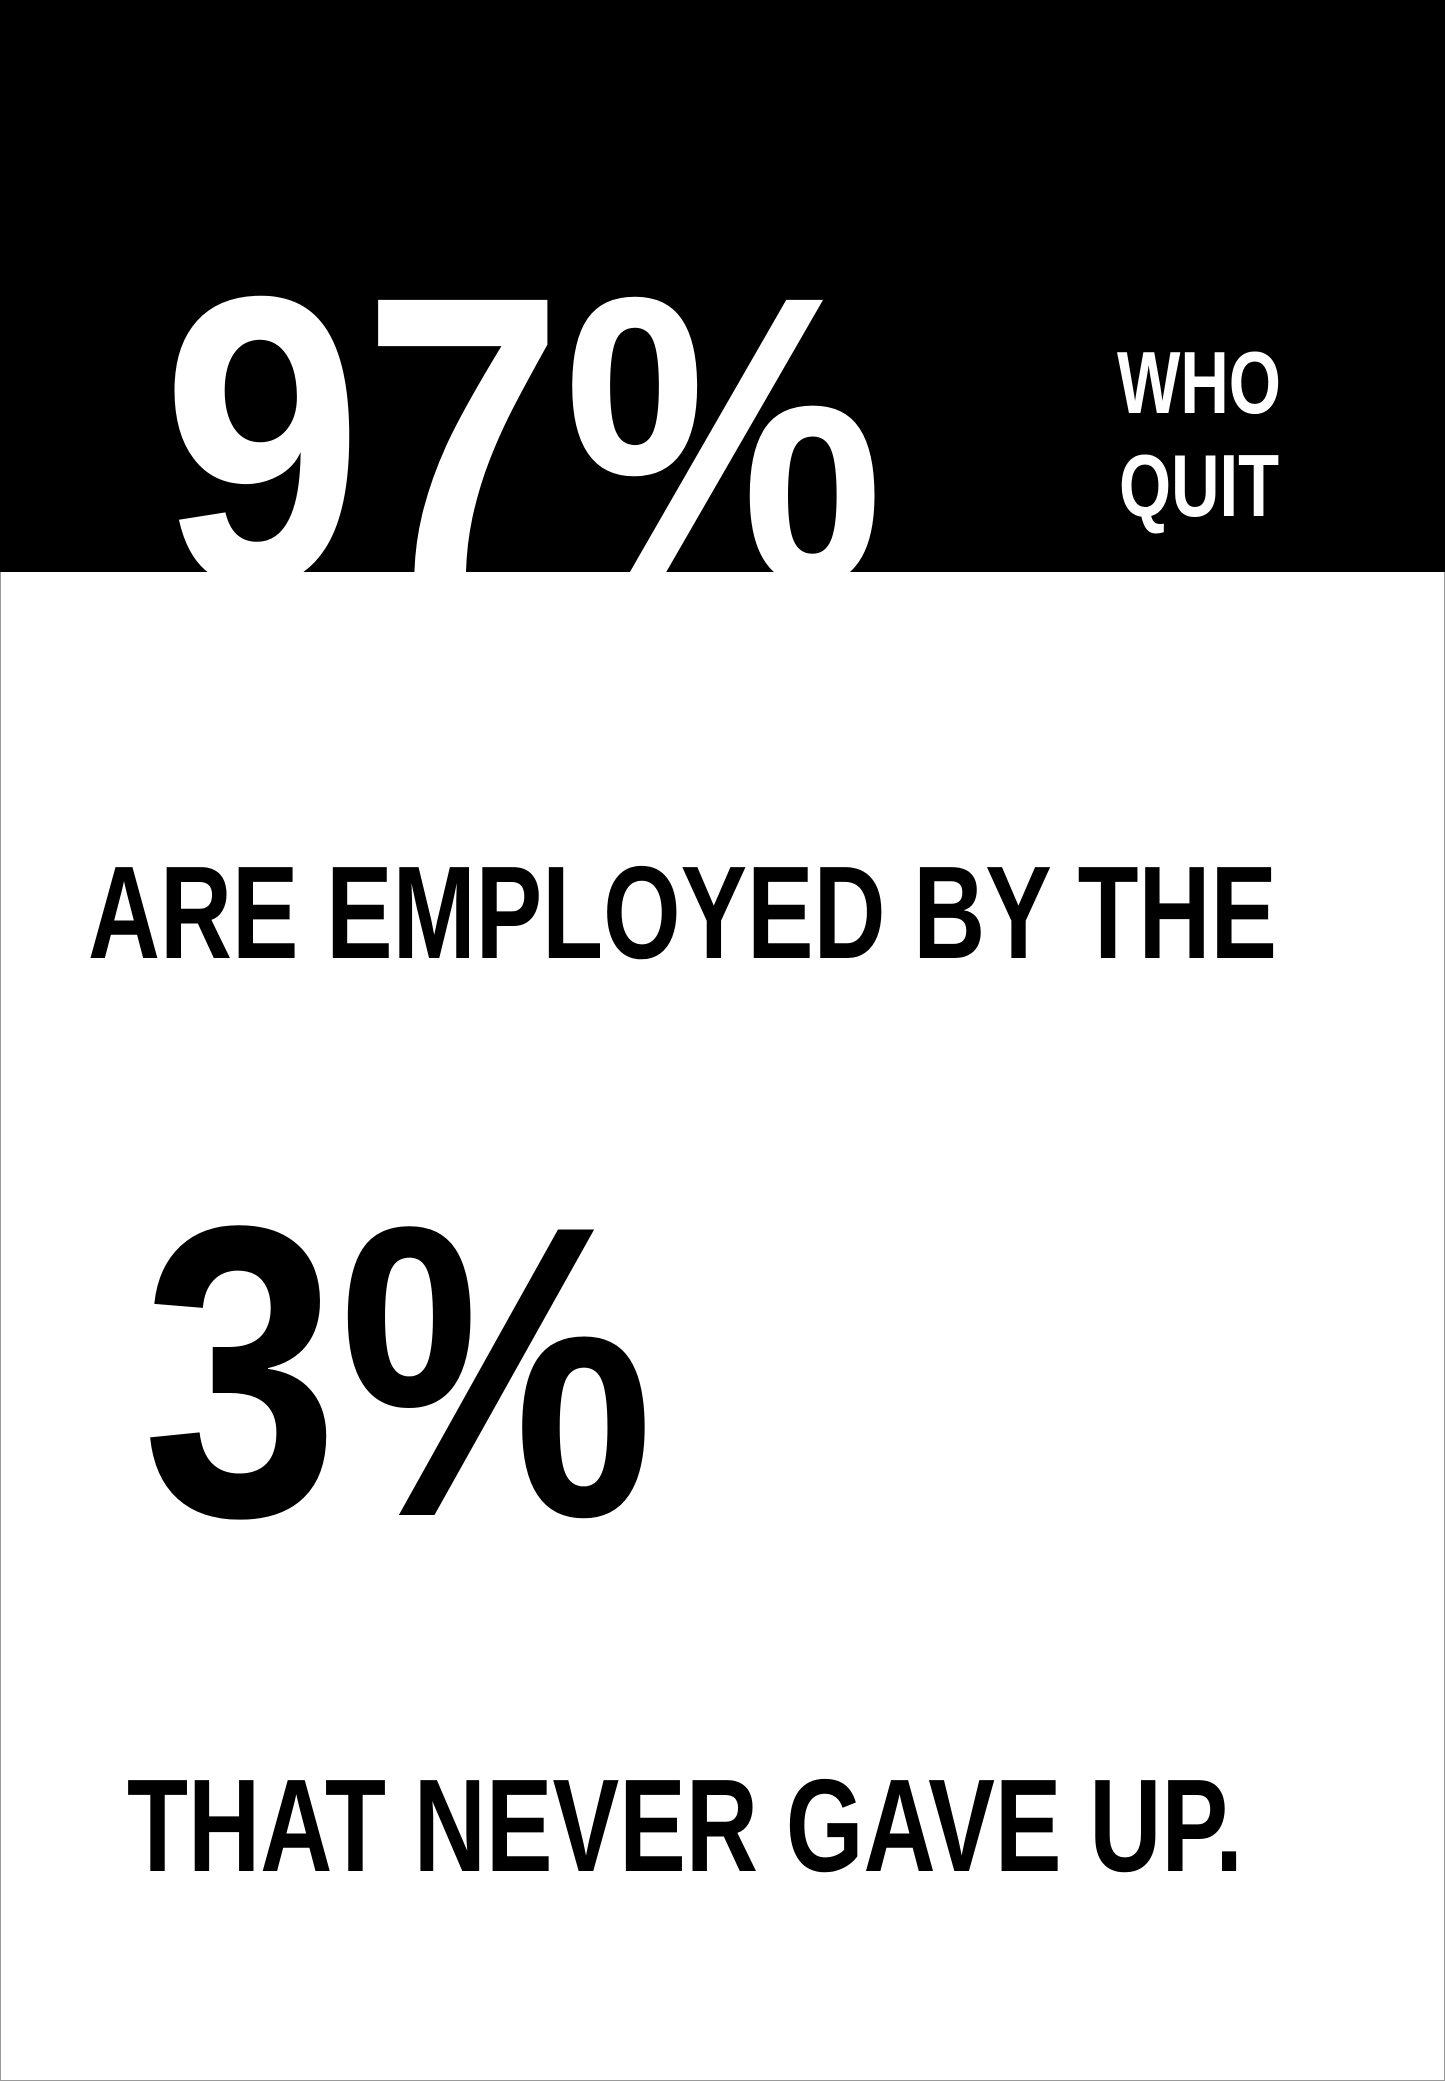 The height and width of the screenshot is (2081, 1445). Describe the element at coordinates (523, 440) in the screenshot. I see `headline: 97%` at that location.